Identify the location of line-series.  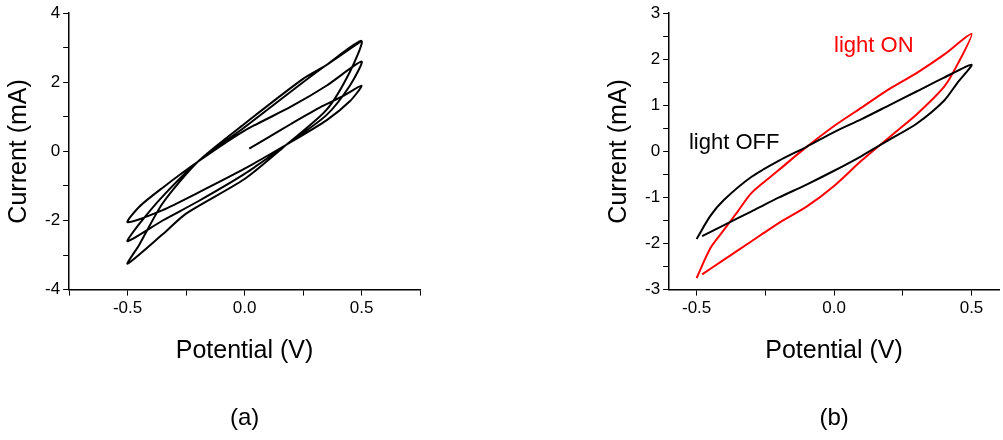
(244, 152).